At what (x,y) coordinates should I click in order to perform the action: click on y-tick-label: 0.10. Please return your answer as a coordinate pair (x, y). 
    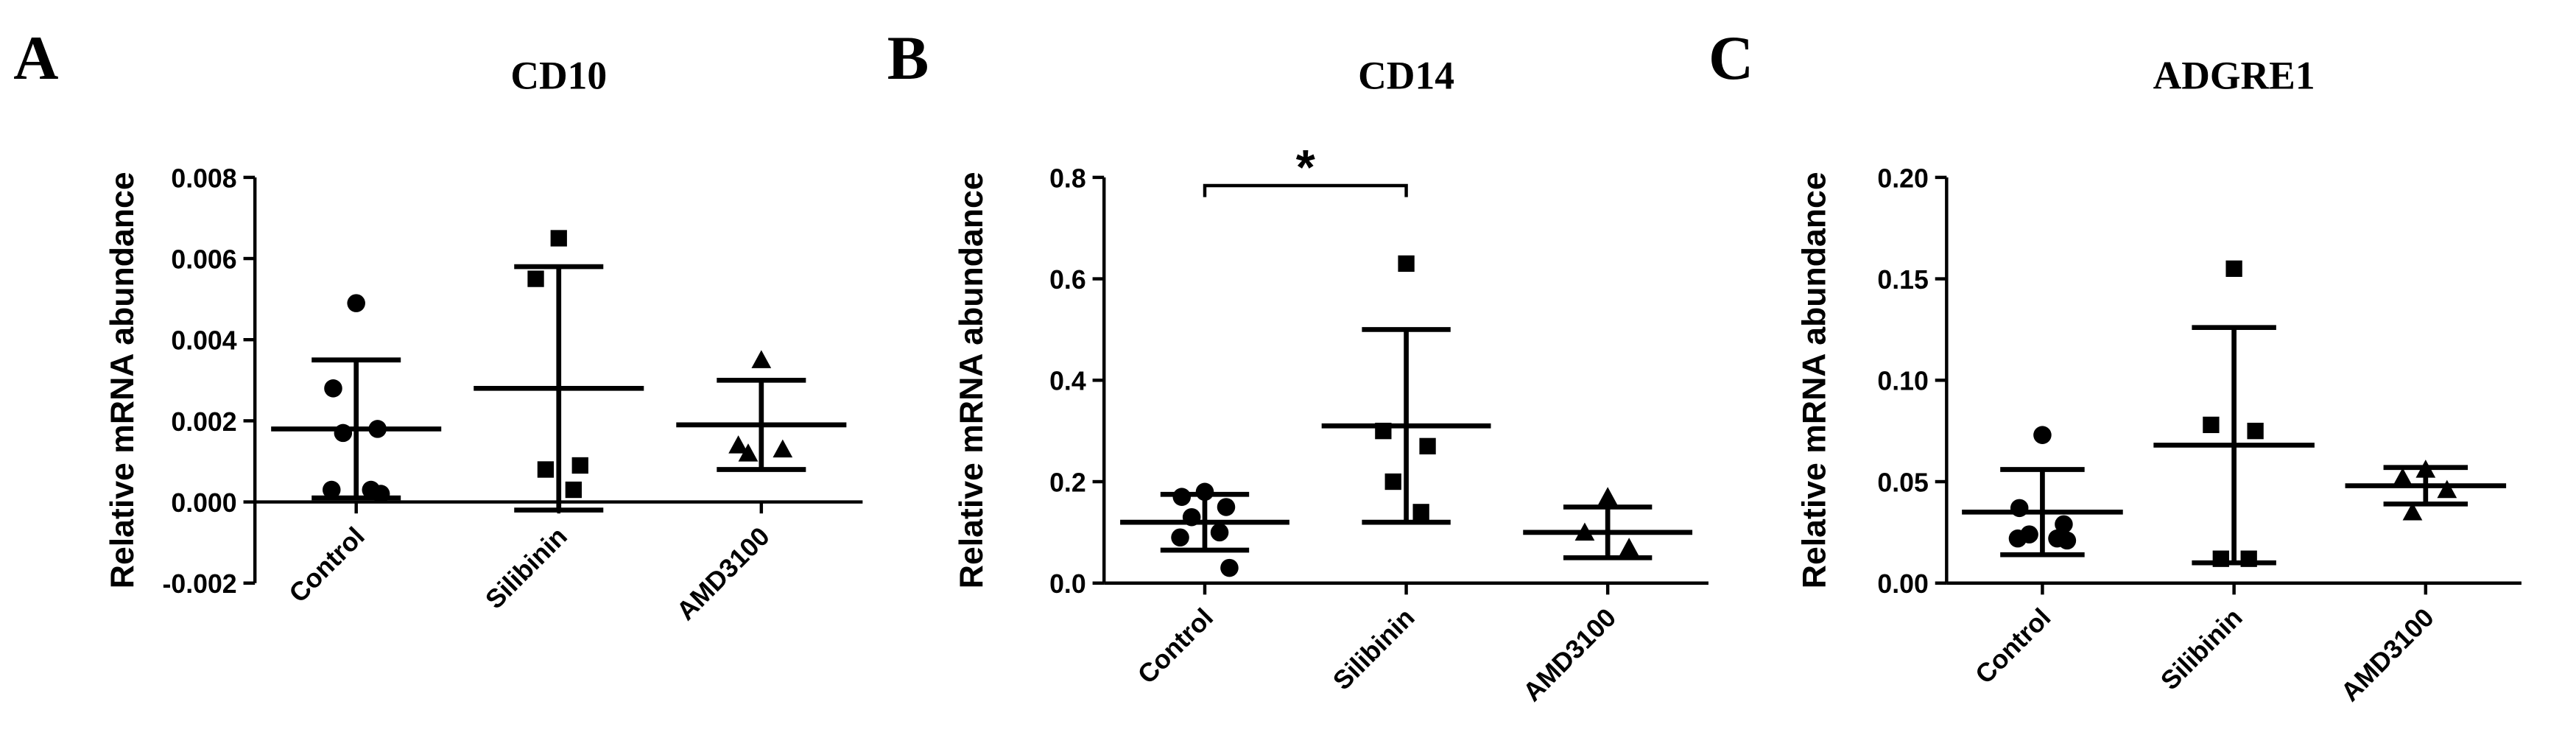
    Looking at the image, I should click on (1902, 382).